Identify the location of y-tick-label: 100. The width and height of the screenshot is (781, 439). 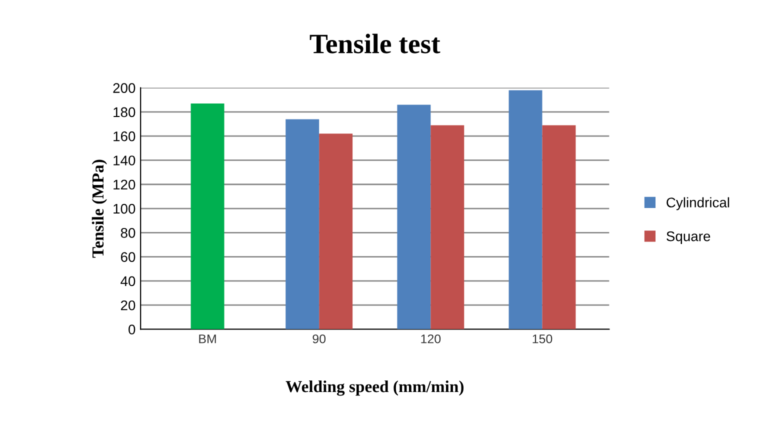
(125, 209).